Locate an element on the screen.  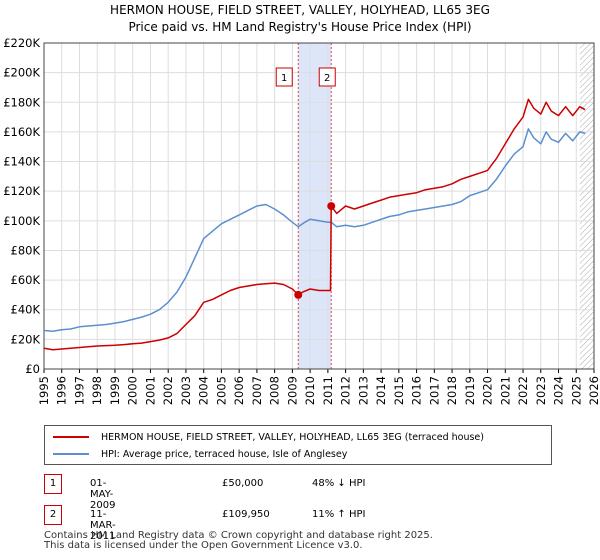
legend-swatch-hpi is located at coordinates (71, 454).